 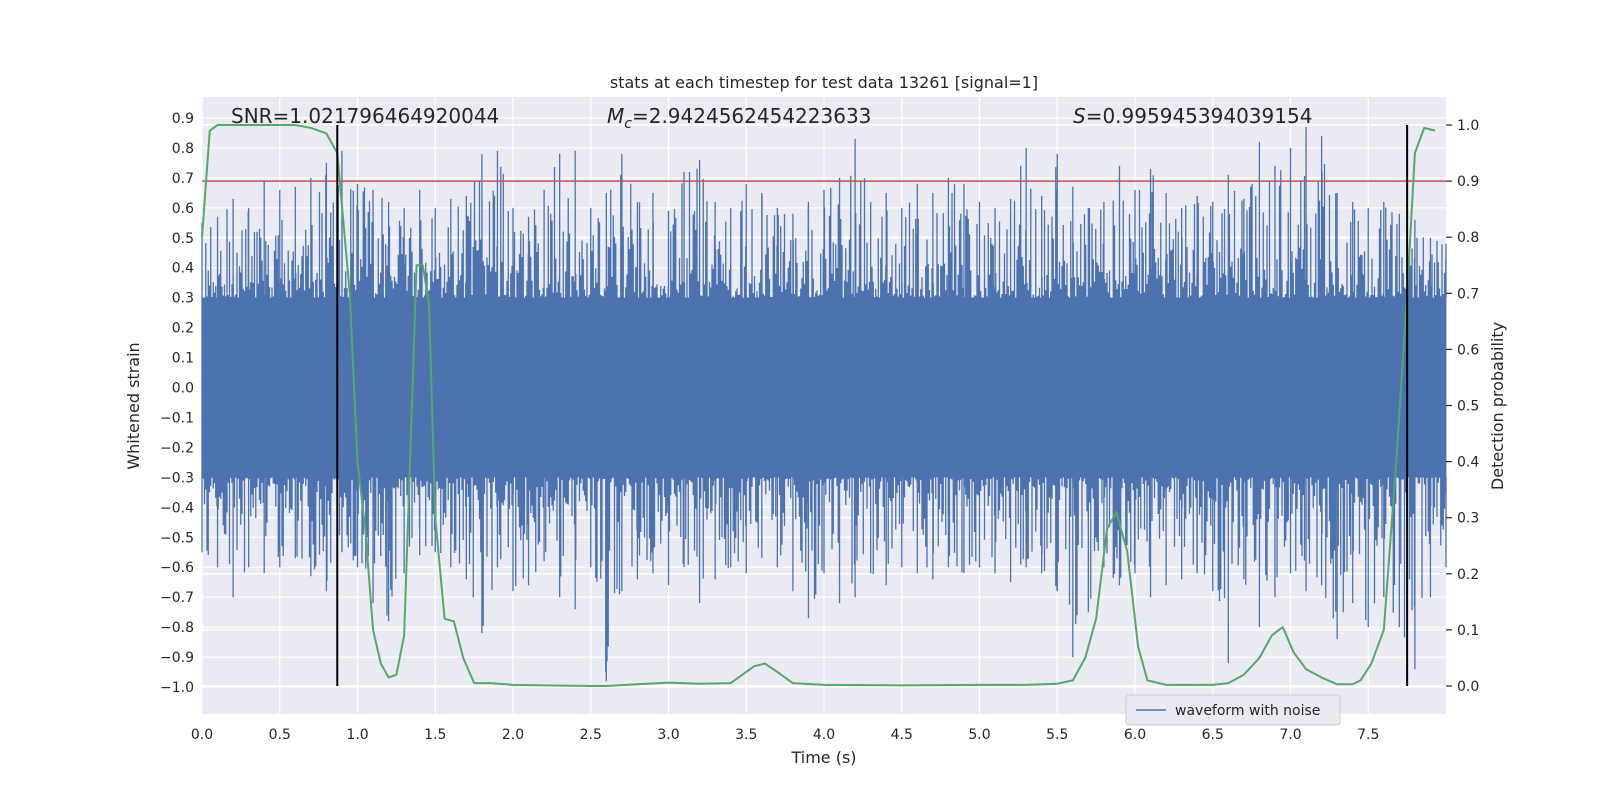 What do you see at coordinates (1290, 735) in the screenshot?
I see `x-tick-label: 7.0` at bounding box center [1290, 735].